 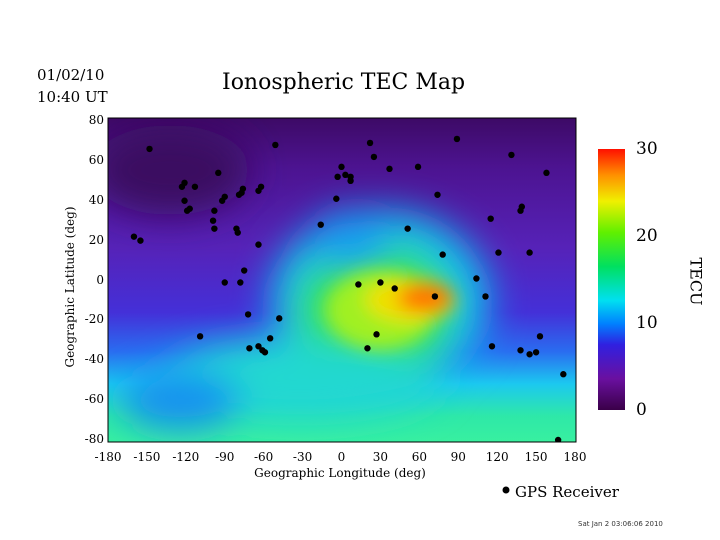 I want to click on x-tick-label: 150, so click(x=536, y=457).